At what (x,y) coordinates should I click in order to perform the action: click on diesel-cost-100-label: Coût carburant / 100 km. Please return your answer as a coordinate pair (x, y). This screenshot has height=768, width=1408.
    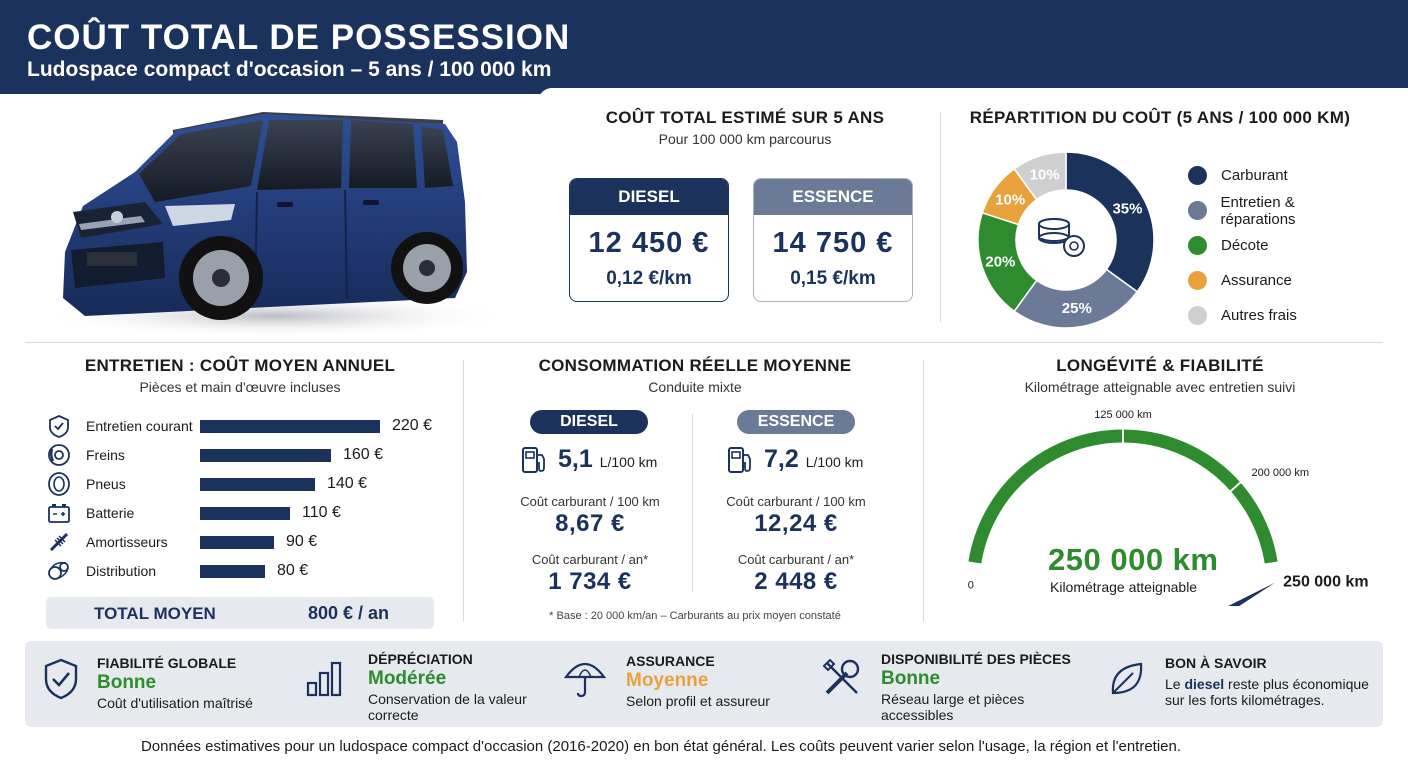
    Looking at the image, I should click on (590, 501).